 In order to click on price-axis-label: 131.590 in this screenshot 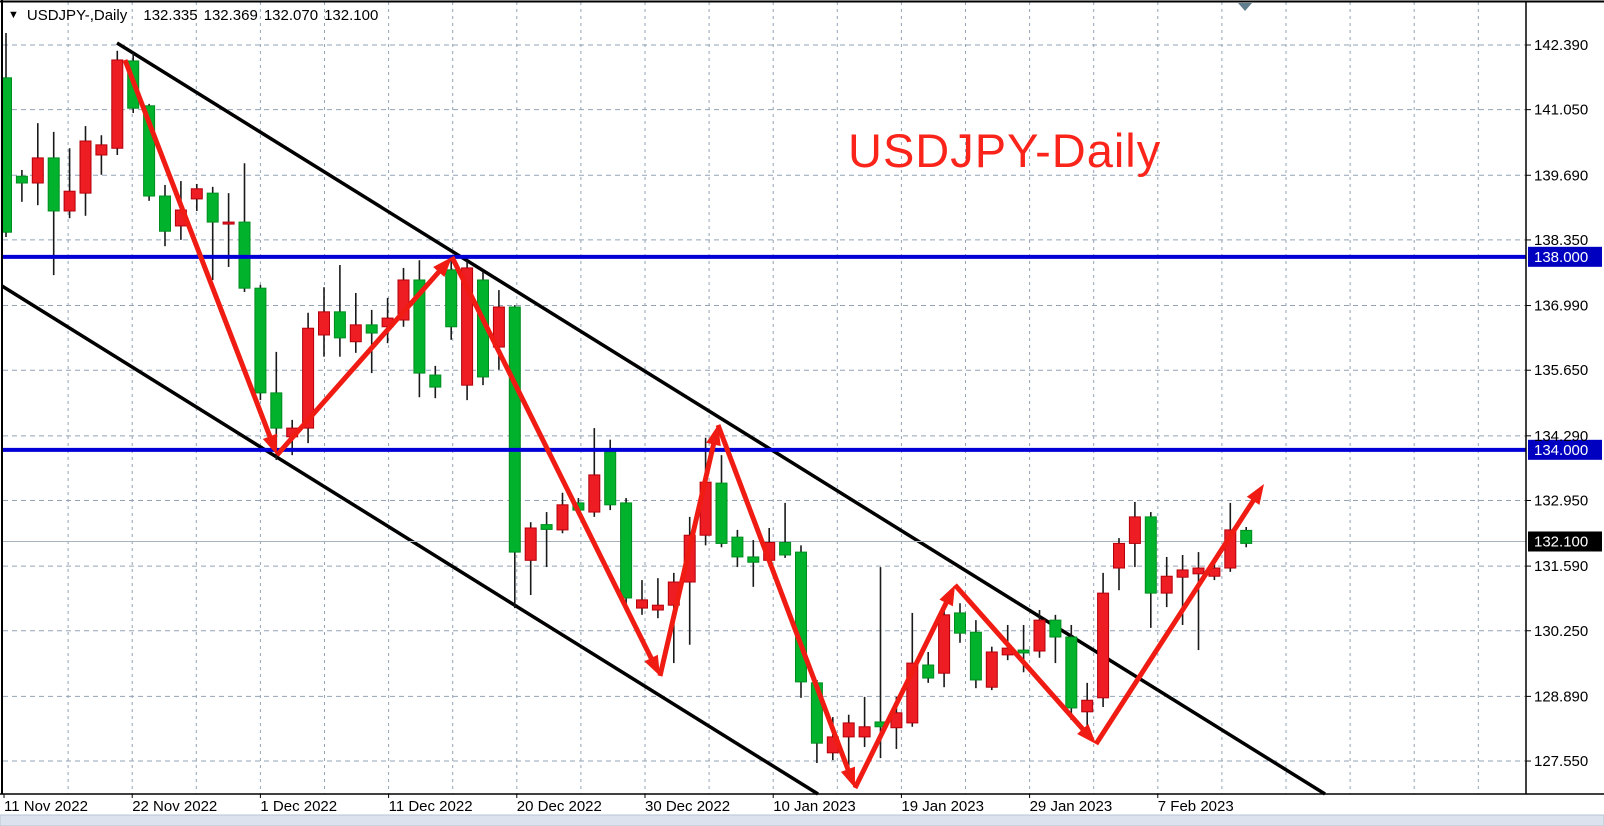, I will do `click(1561, 566)`.